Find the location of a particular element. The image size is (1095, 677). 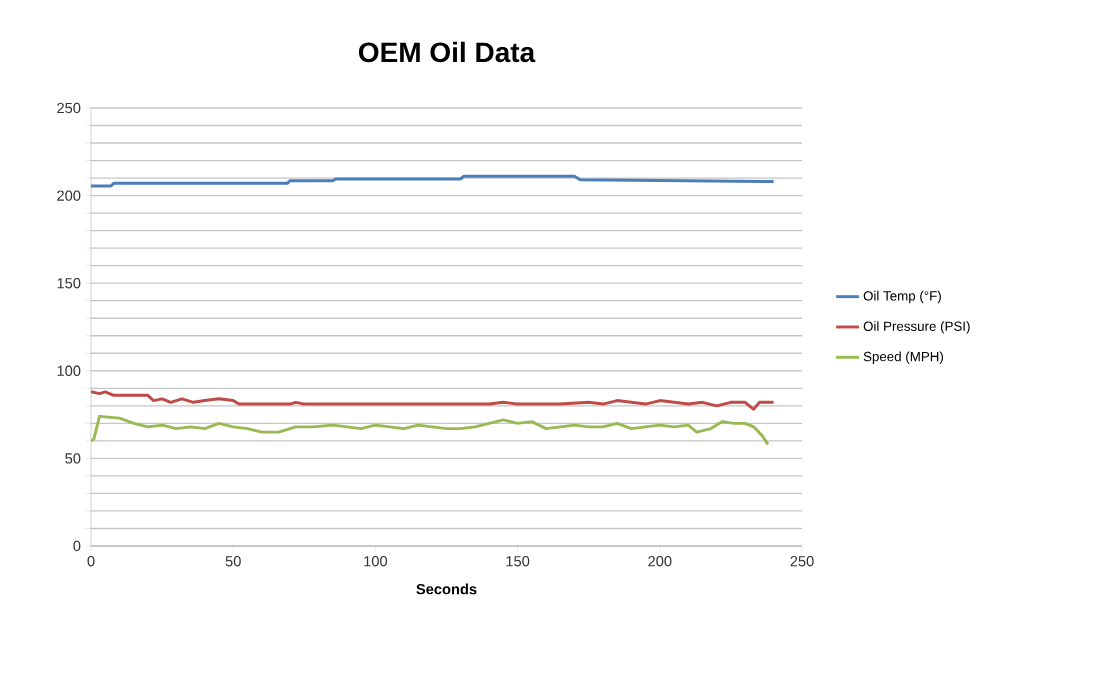

legend-label: Oil Temp (°F) is located at coordinates (902, 297).